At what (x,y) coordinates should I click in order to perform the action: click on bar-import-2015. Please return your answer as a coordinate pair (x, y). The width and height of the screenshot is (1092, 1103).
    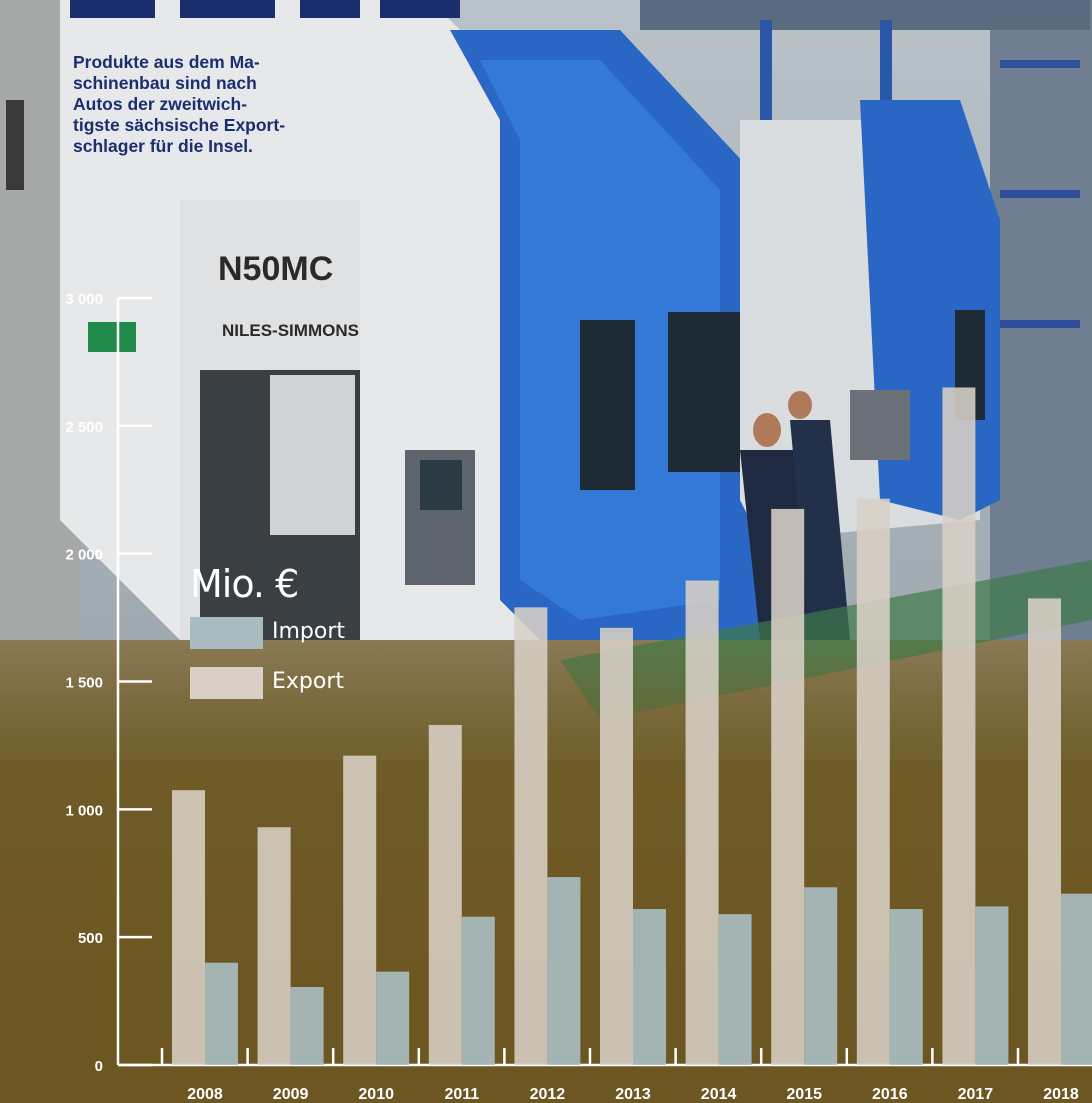
    Looking at the image, I should click on (821, 976).